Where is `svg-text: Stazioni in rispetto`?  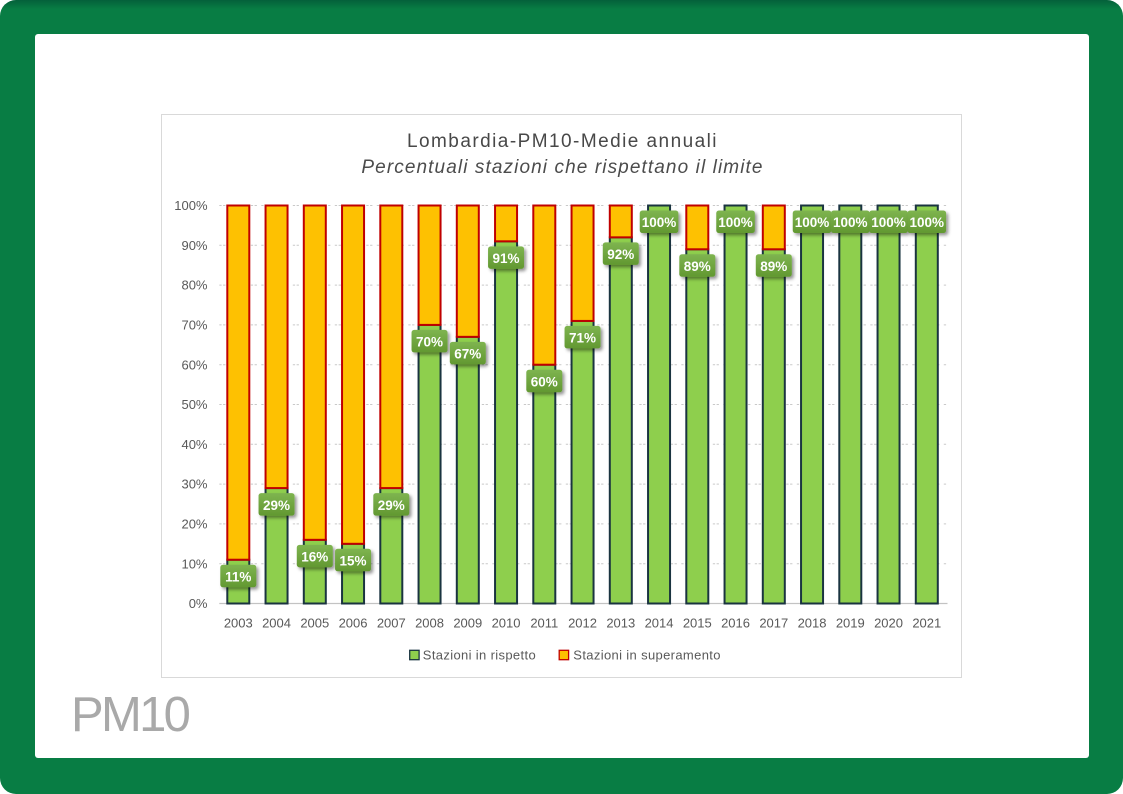 svg-text: Stazioni in rispetto is located at coordinates (479, 655).